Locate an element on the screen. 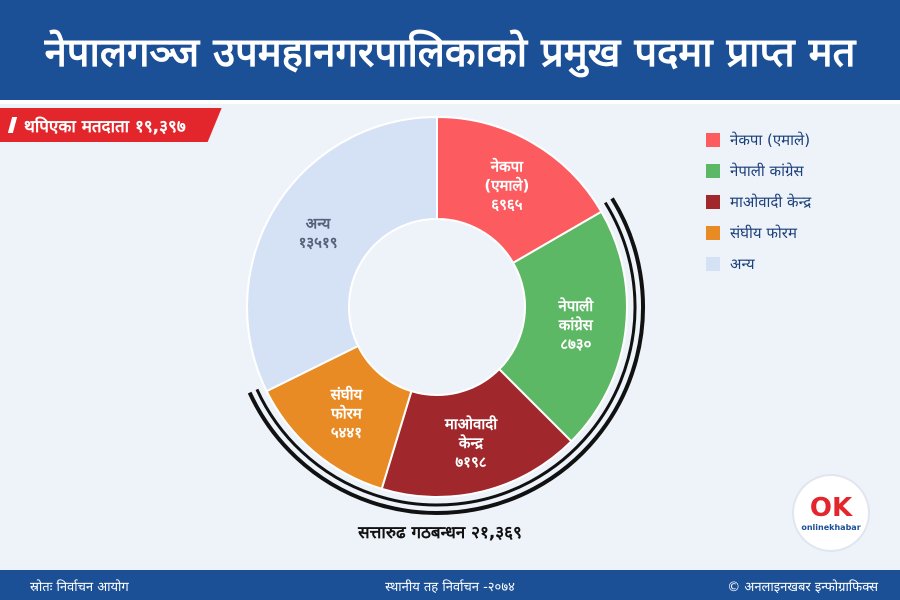 The width and height of the screenshot is (900, 600). slice-congress is located at coordinates (562, 326).